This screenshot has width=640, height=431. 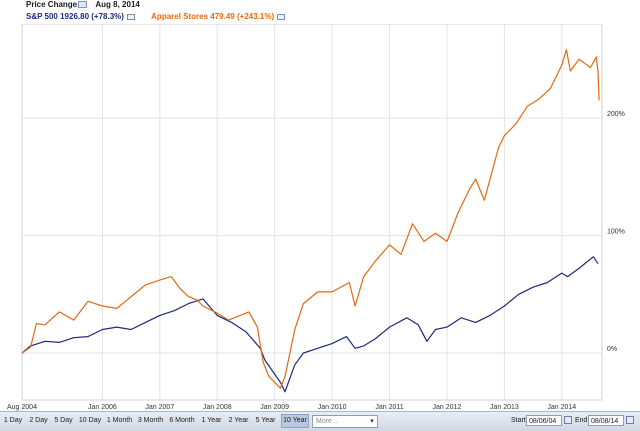 What do you see at coordinates (504, 407) in the screenshot?
I see `x-tick-label: Jan 2013` at bounding box center [504, 407].